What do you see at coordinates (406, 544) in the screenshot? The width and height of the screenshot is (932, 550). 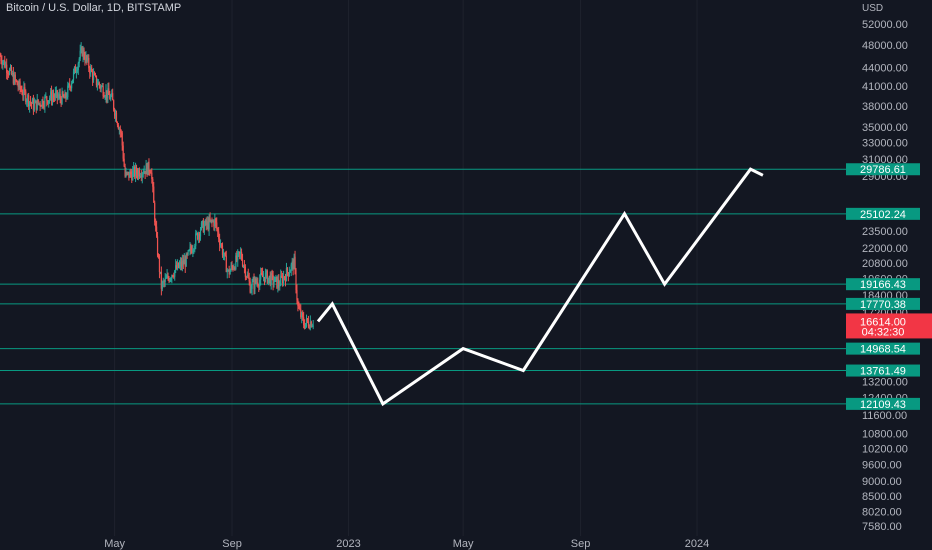 I see `time-axis: May Sep 2023 May Sep 2024` at bounding box center [406, 544].